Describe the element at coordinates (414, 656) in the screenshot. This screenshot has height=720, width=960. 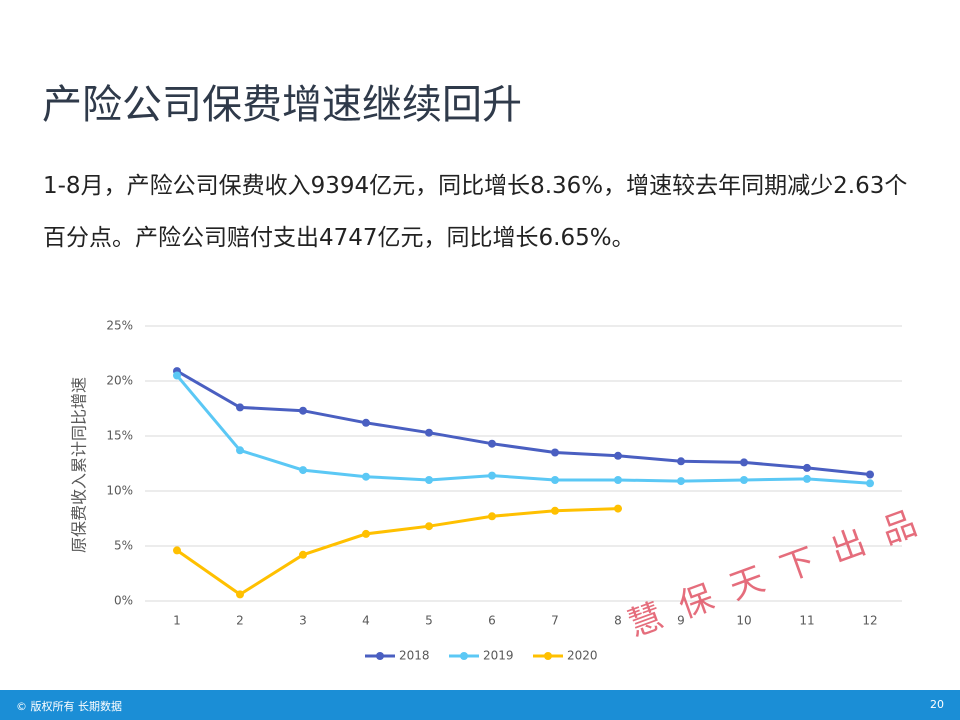
I see `legend-label: 2018` at that location.